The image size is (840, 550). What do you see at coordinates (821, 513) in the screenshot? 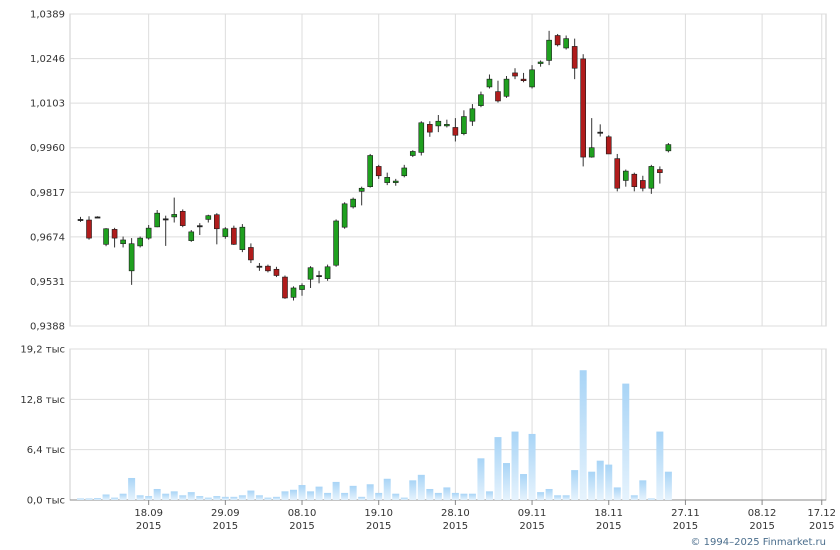
I see `x-tick-date: 17.12` at bounding box center [821, 513].